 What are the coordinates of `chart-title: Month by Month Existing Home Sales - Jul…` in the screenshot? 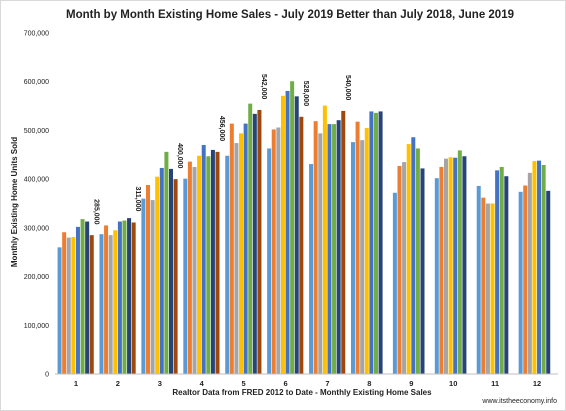 It's located at (290, 15).